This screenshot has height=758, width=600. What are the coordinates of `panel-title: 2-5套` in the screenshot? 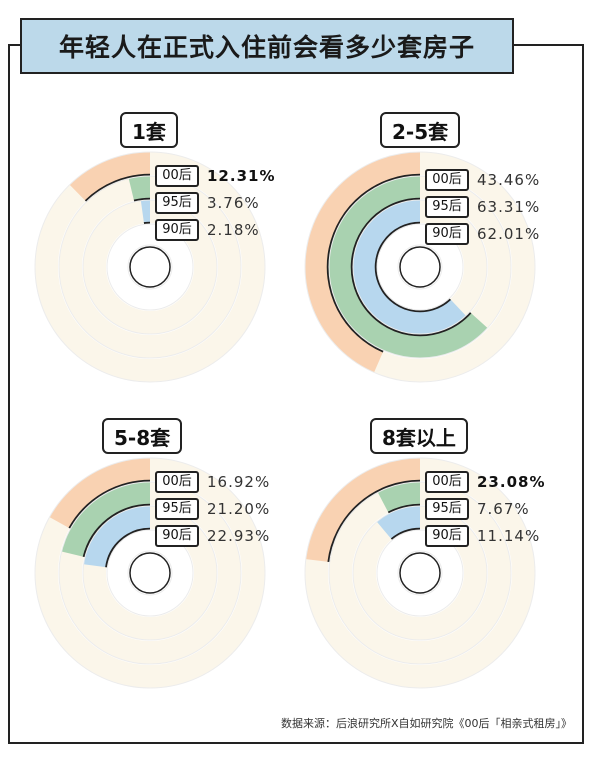 It's located at (420, 130).